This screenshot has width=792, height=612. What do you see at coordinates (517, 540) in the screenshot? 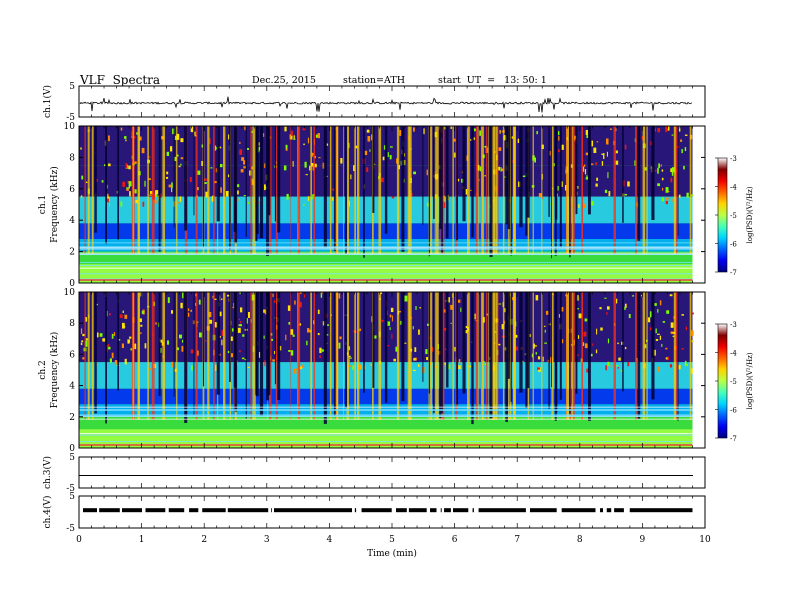
I see `time-tick-label: 7` at bounding box center [517, 540].